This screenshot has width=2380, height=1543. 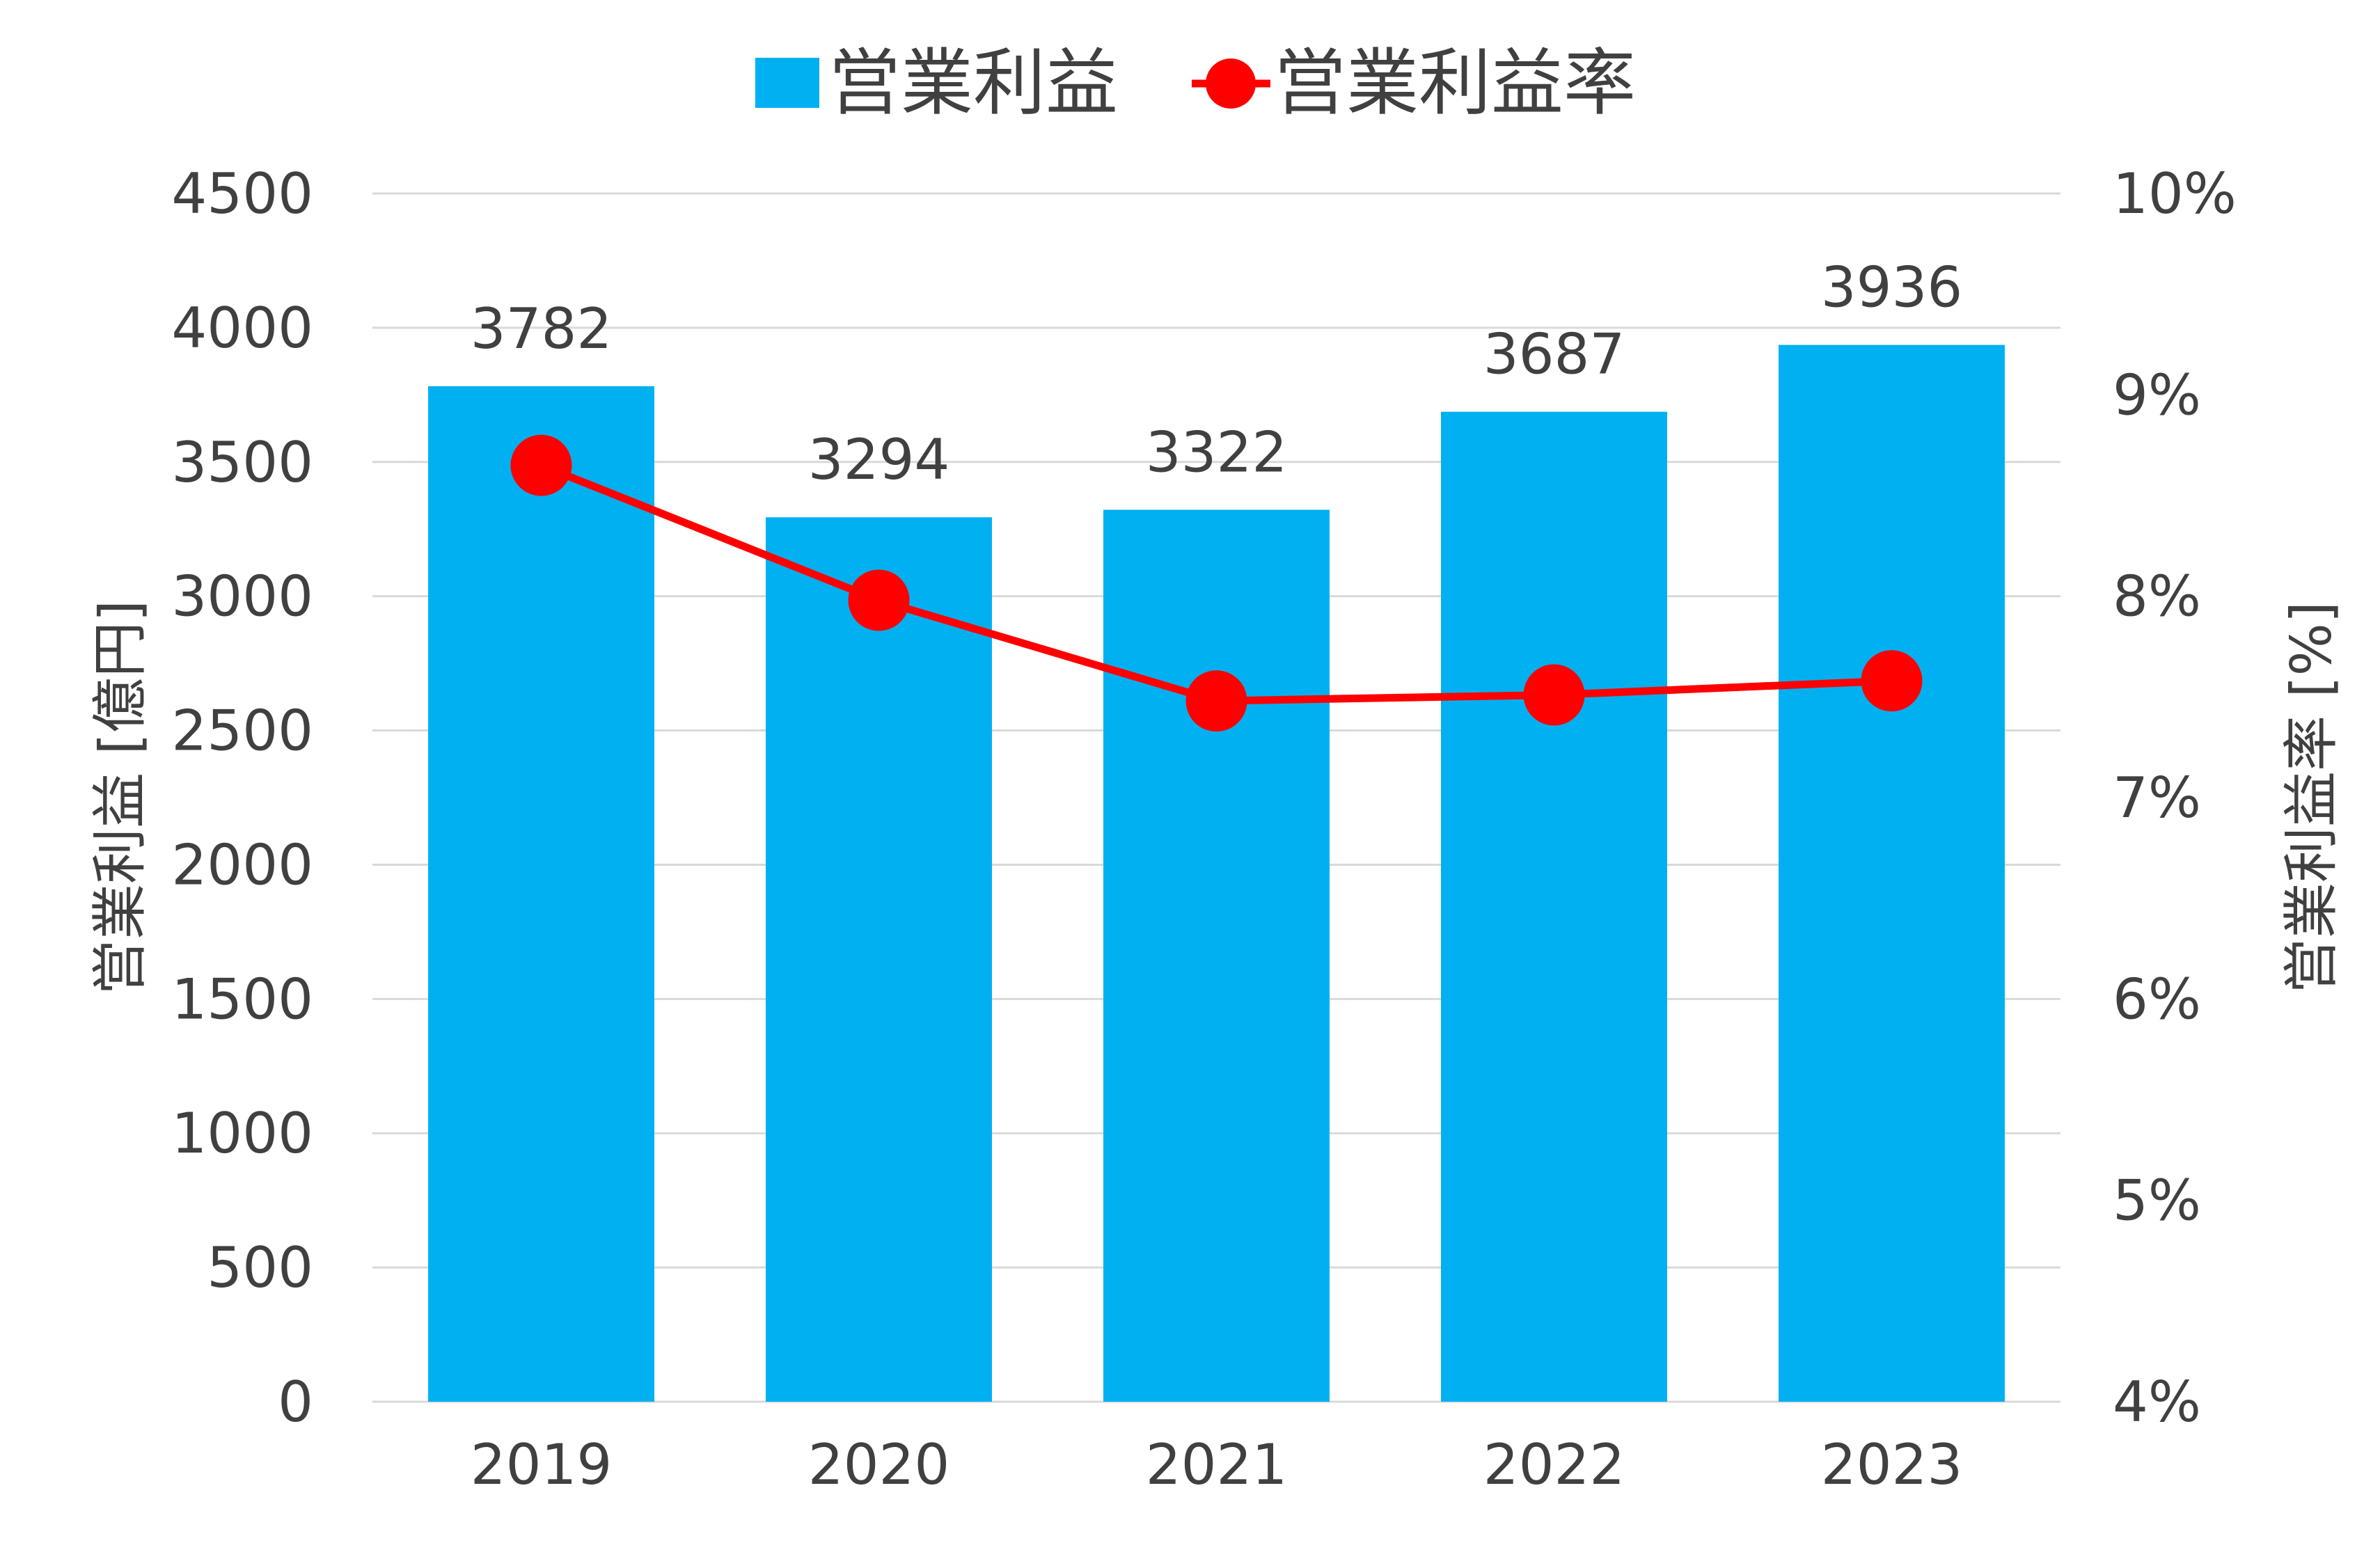 I want to click on y-left-tick-label: 0, so click(x=295, y=1402).